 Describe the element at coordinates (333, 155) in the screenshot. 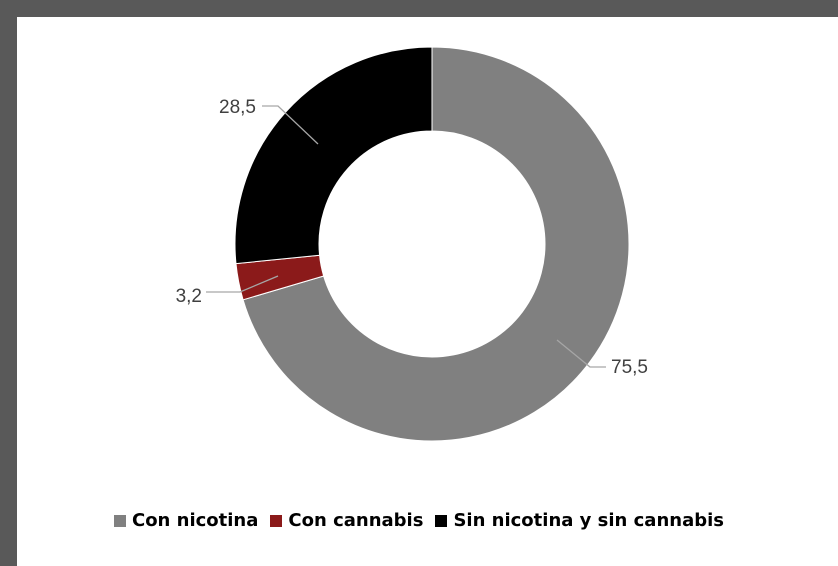

I see `donut-slice-sin-nicotina-y-sin-cannabis` at that location.